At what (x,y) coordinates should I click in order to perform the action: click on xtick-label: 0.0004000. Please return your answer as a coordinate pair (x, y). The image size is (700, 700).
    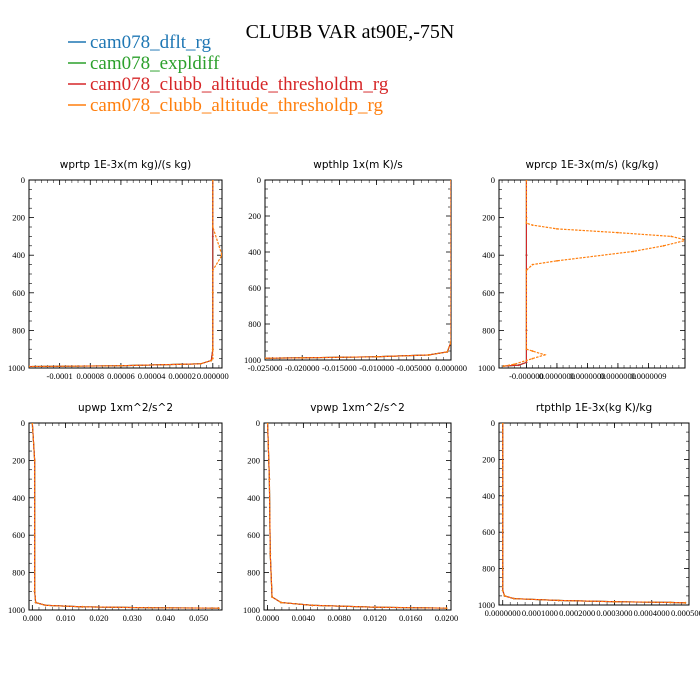
    Looking at the image, I should click on (652, 613).